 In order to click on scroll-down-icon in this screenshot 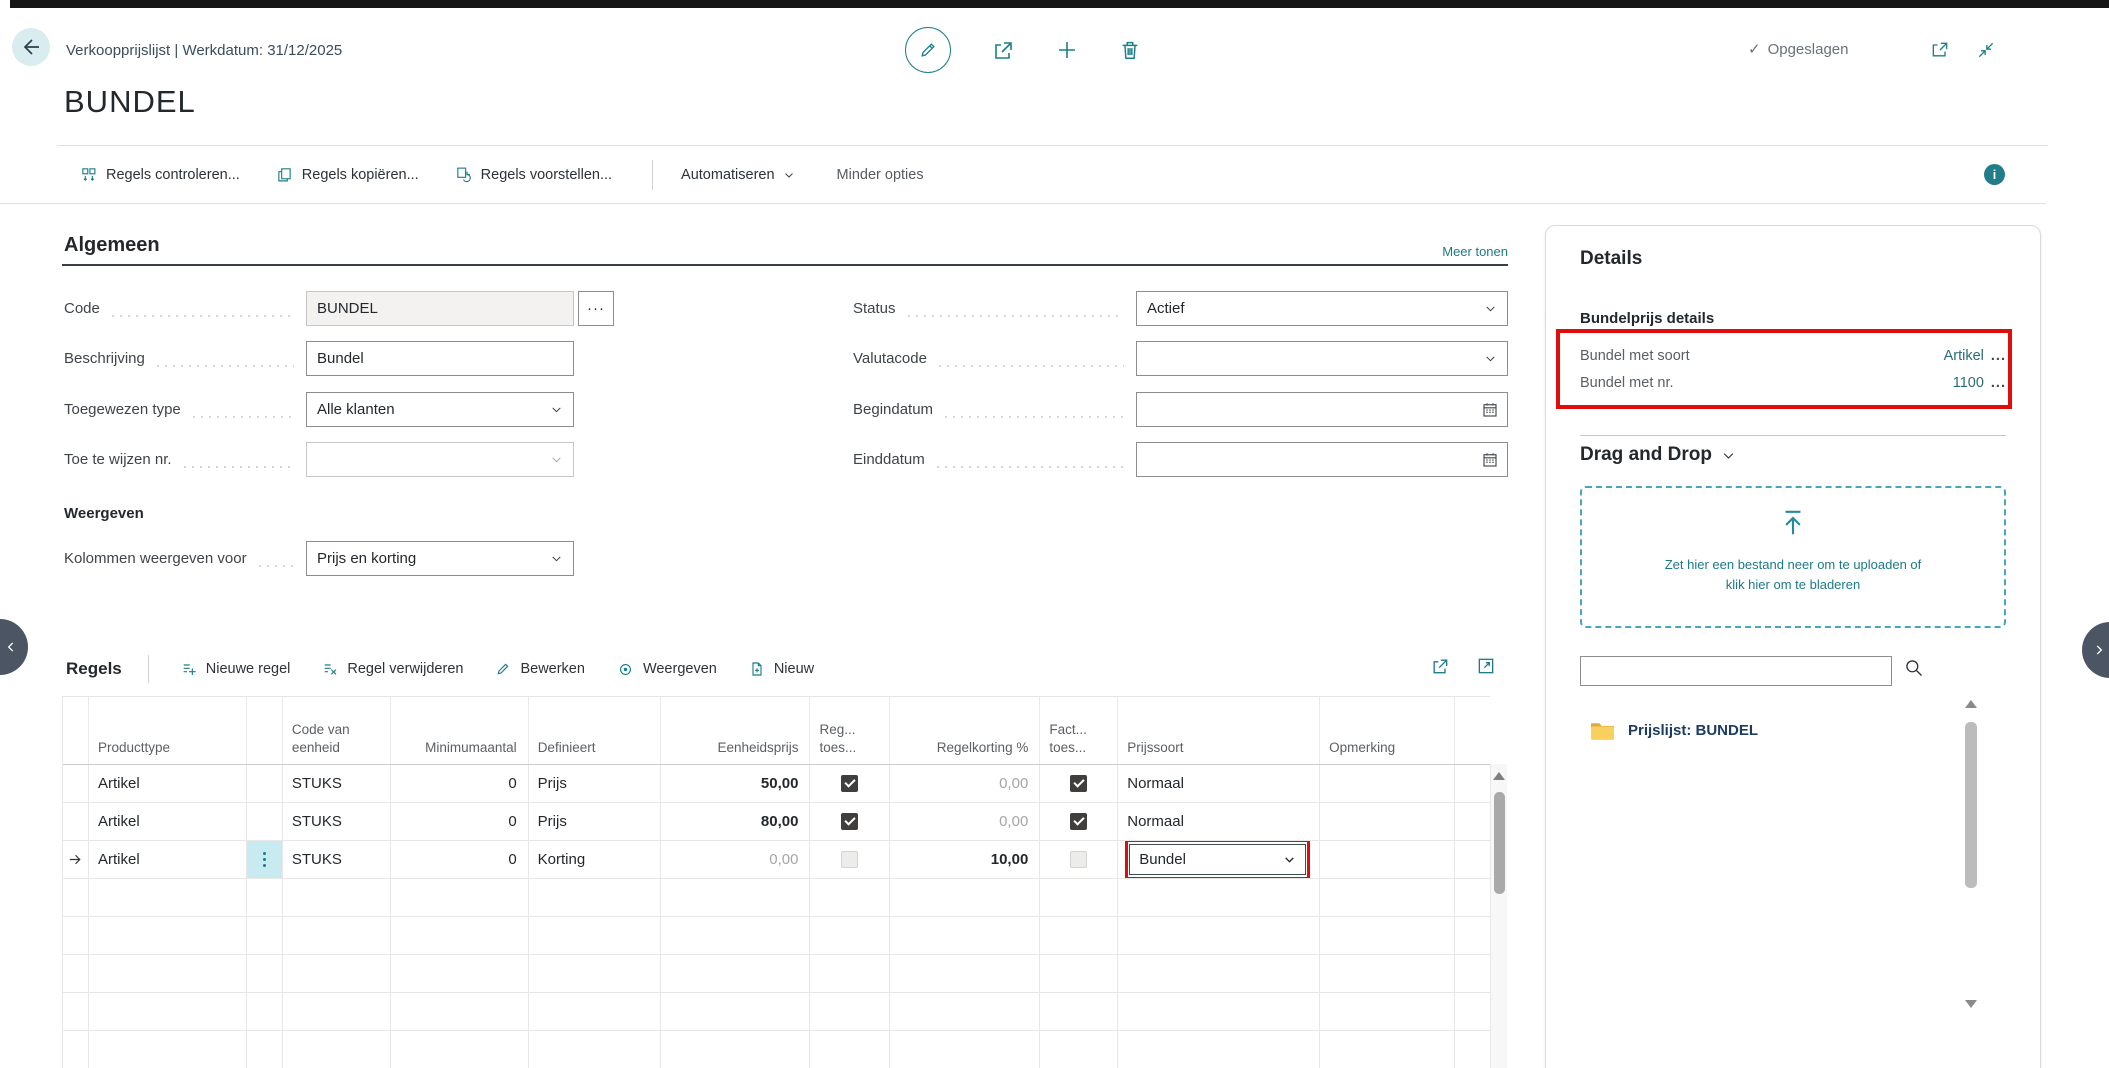, I will do `click(1971, 1004)`.